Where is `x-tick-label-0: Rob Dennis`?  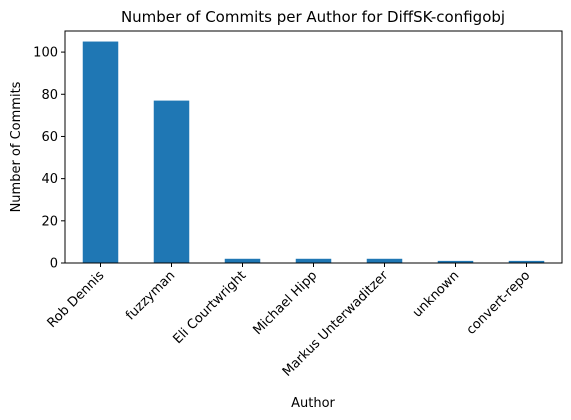 x-tick-label-0: Rob Dennis is located at coordinates (76, 299).